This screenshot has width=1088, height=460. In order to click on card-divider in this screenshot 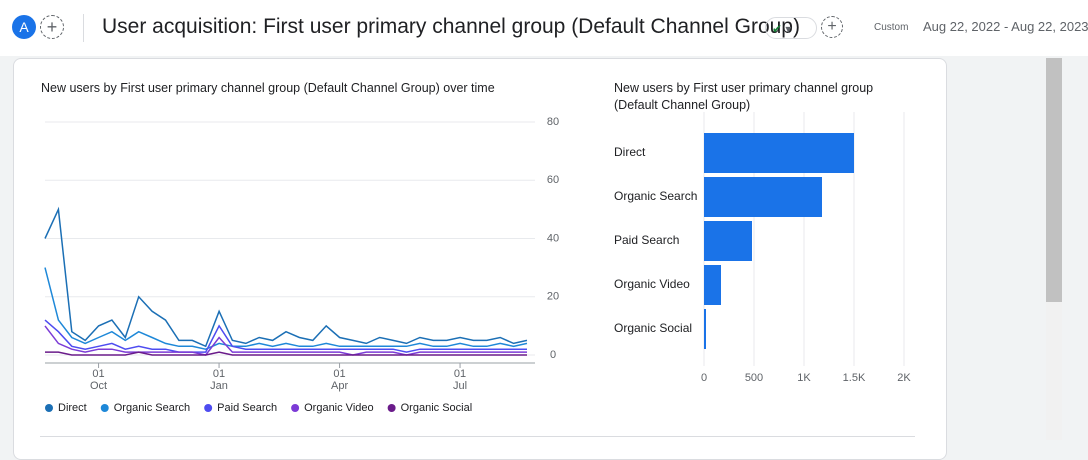, I will do `click(477, 436)`.